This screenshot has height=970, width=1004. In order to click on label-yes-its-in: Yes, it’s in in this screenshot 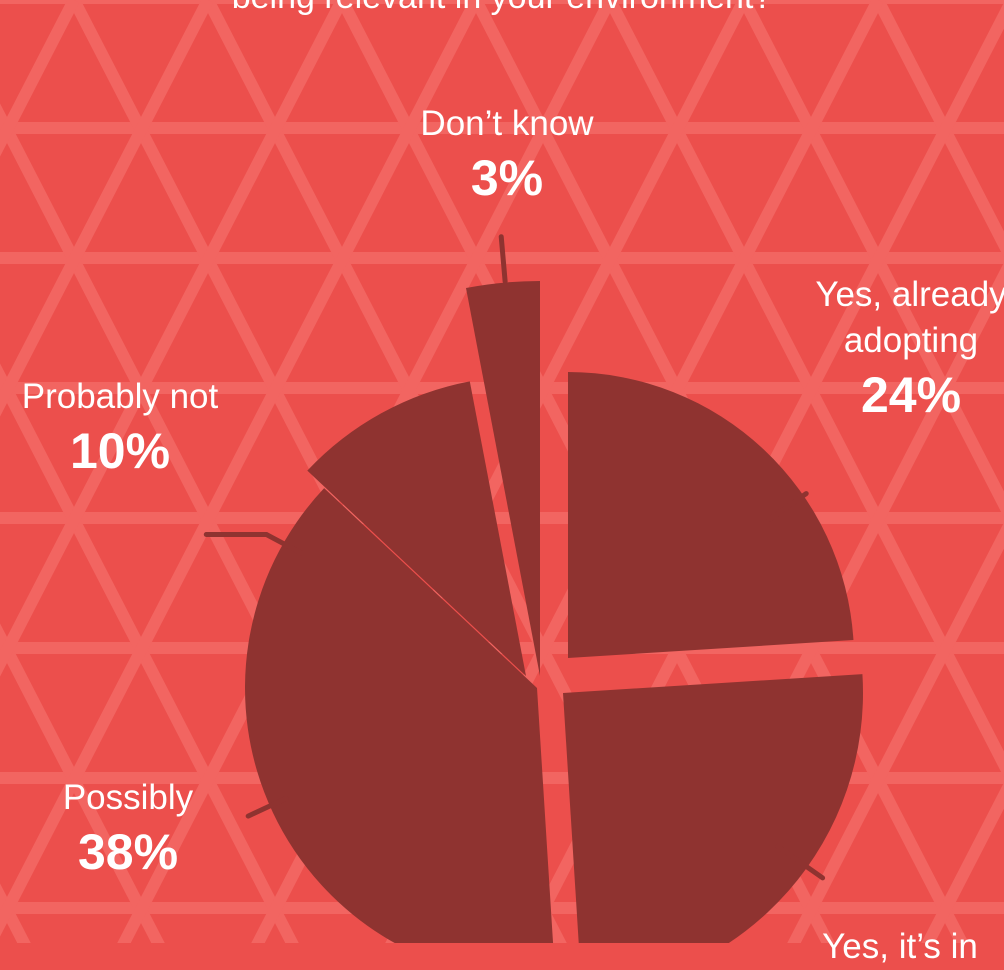, I will do `click(892, 947)`.